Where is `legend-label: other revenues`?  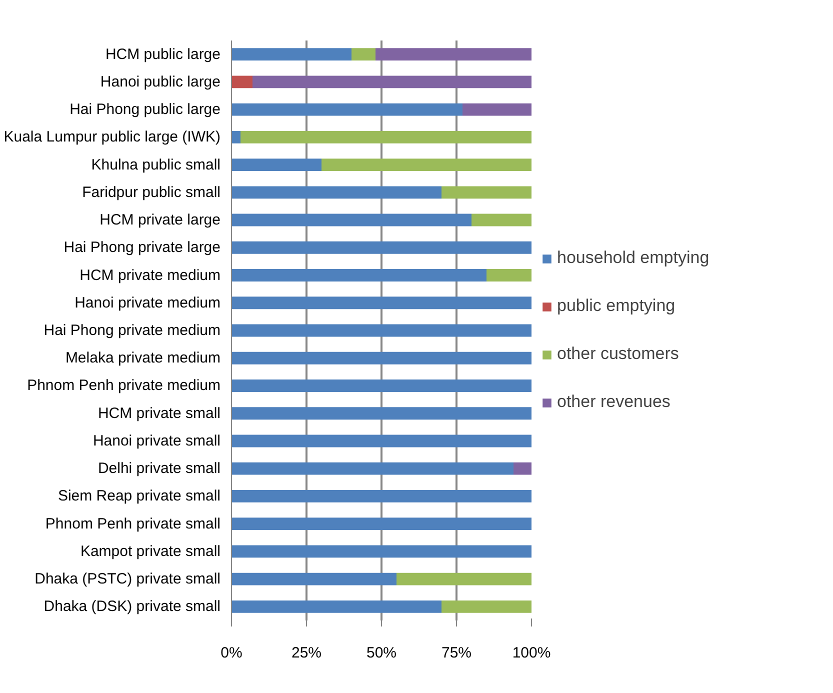 legend-label: other revenues is located at coordinates (613, 402).